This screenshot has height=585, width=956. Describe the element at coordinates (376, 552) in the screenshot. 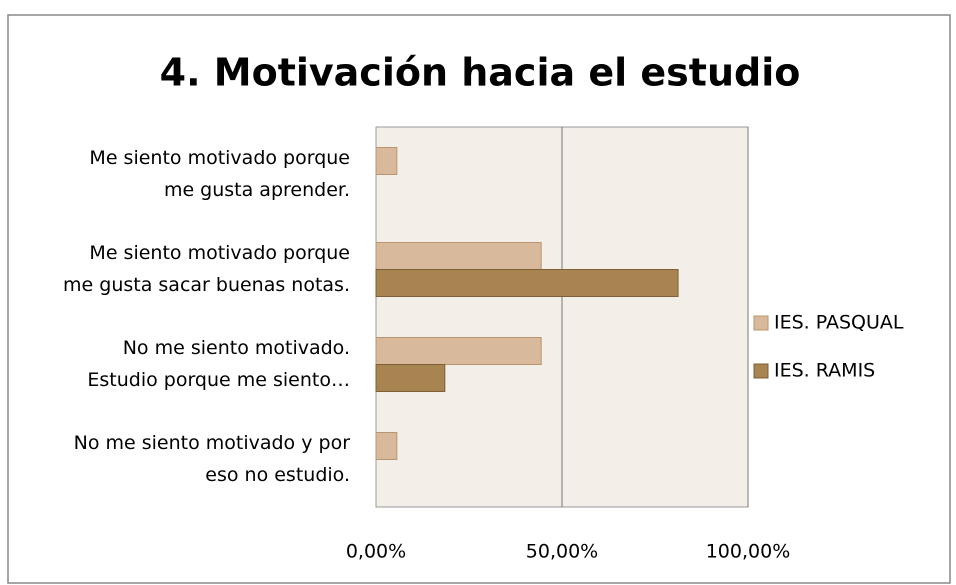

I see `x-tick-label: 0,00%` at that location.